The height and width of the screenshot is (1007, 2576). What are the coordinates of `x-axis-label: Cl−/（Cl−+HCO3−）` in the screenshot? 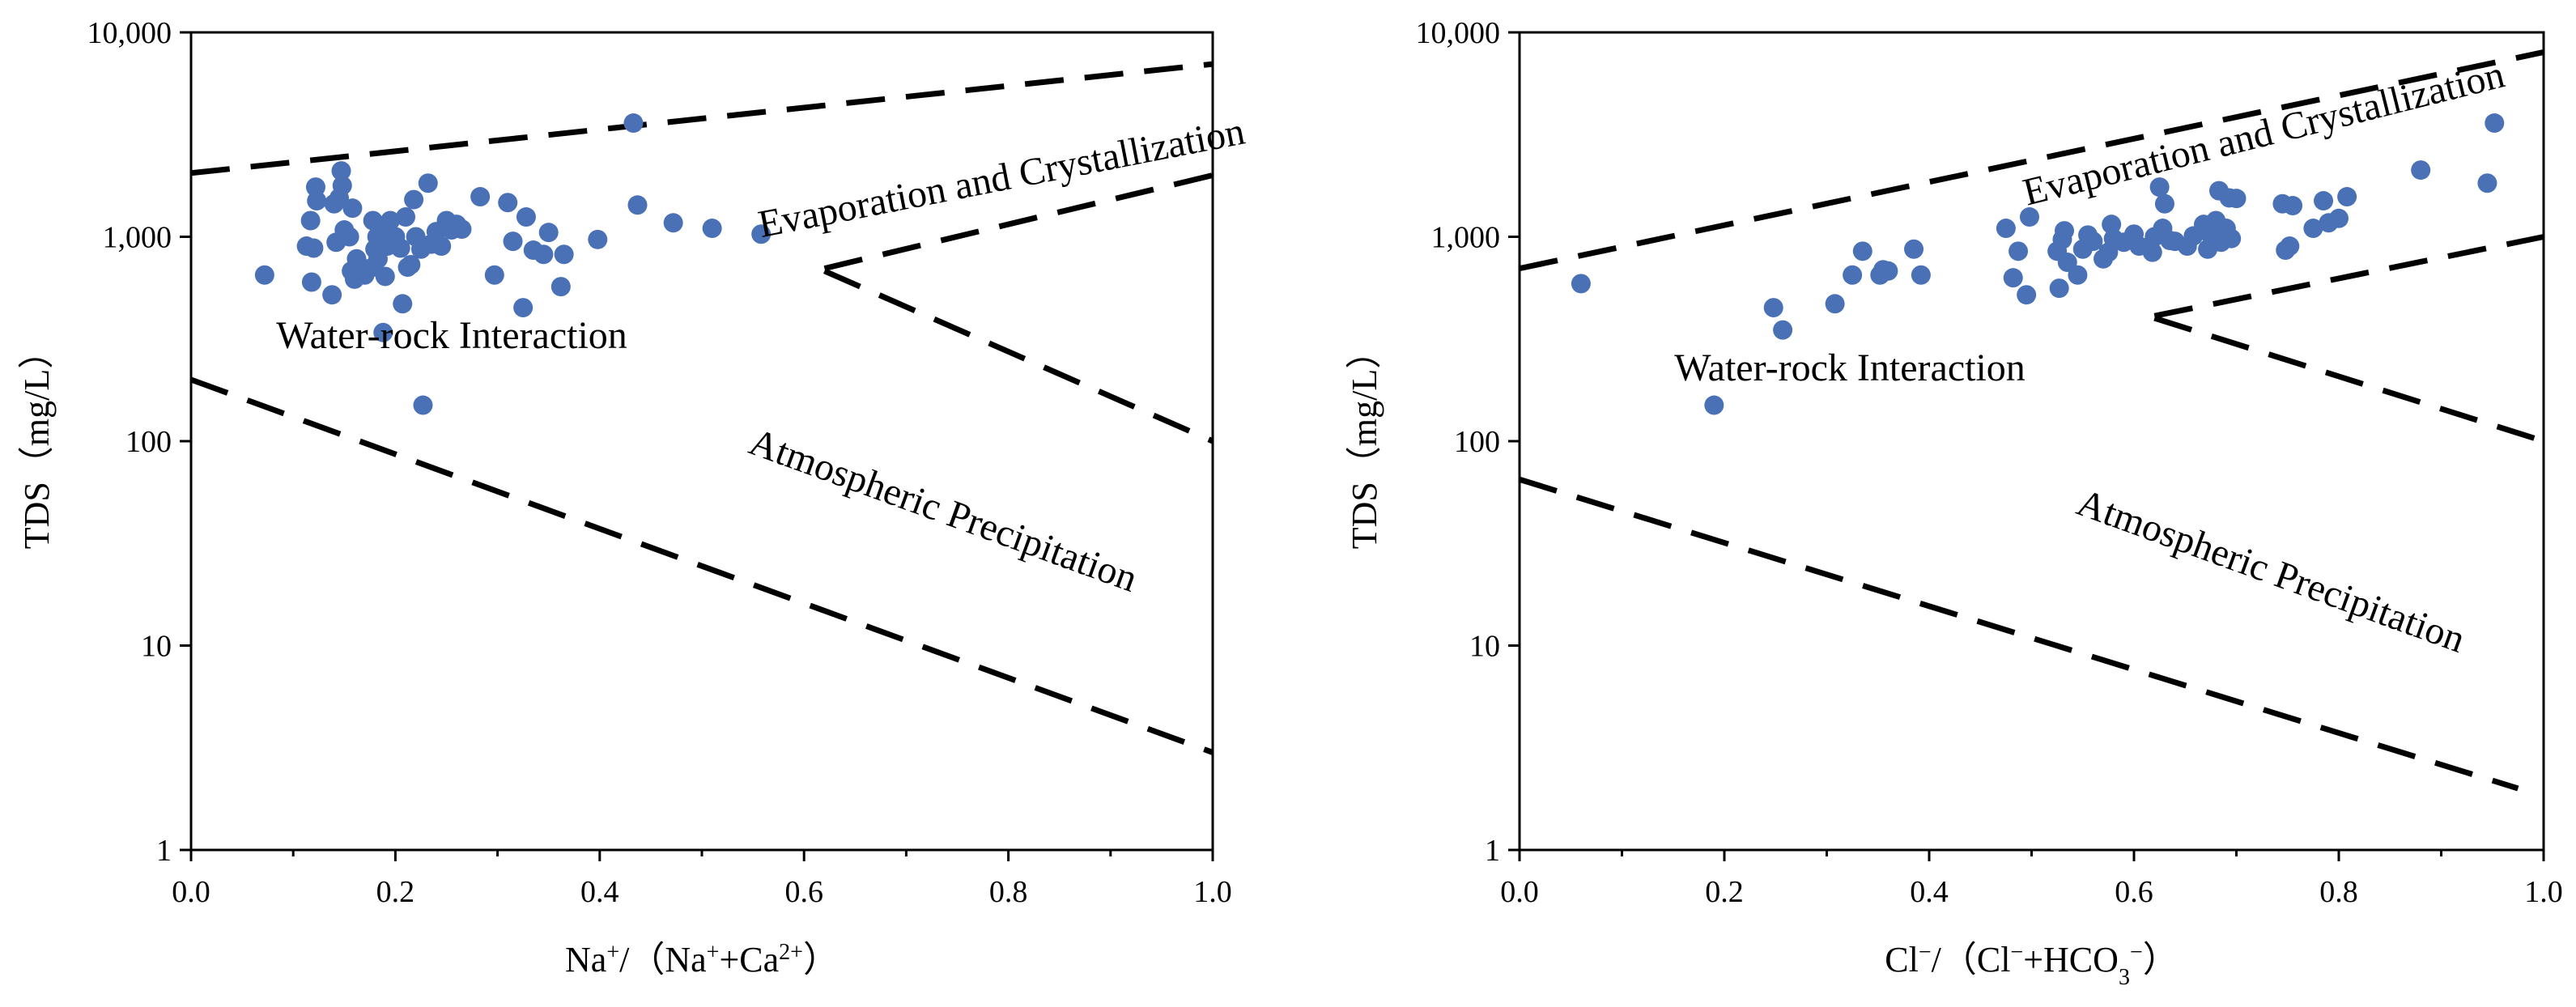 It's located at (2031, 965).